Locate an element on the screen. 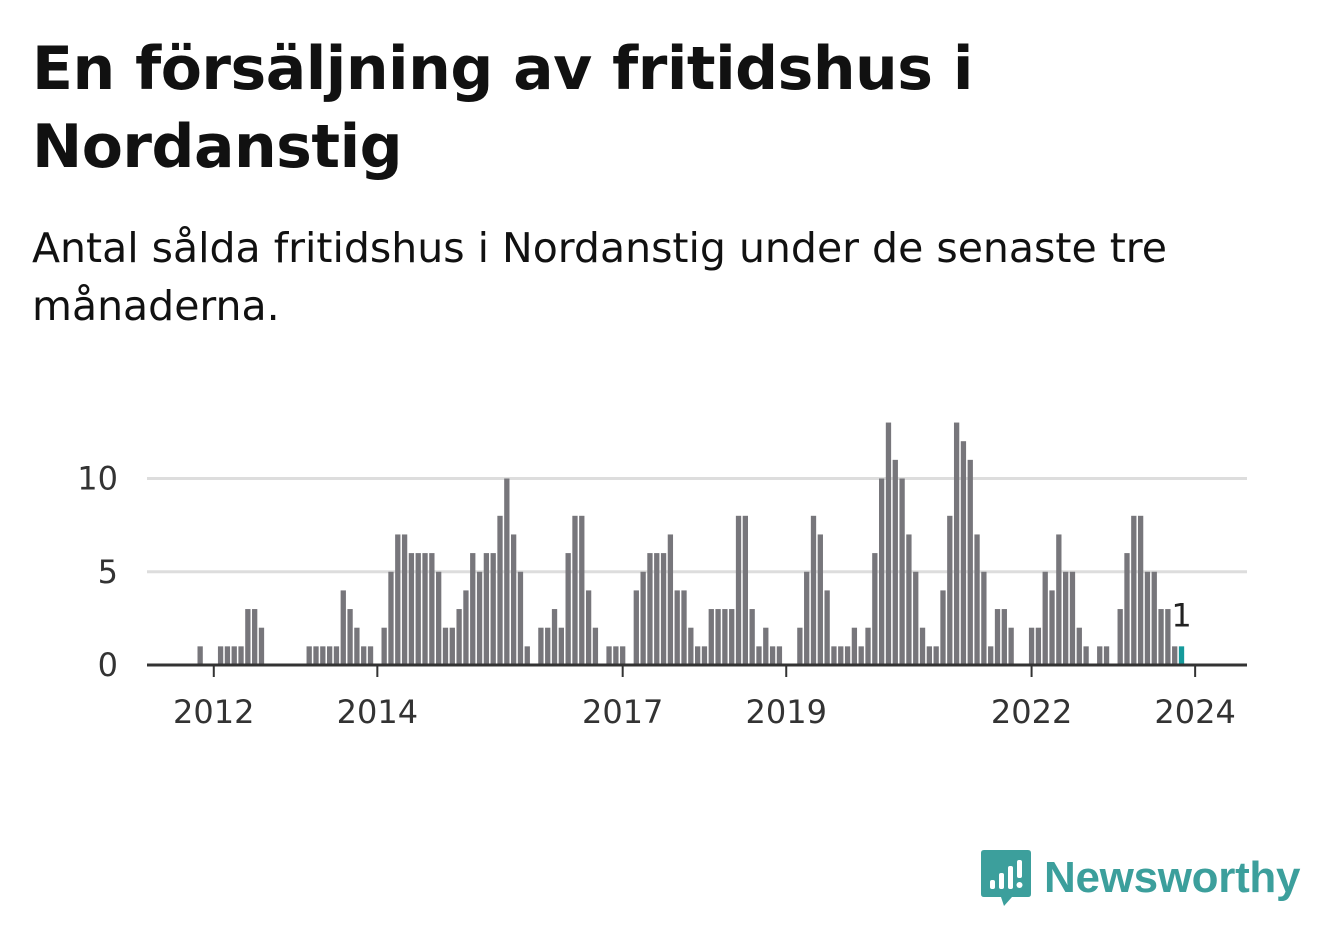 This screenshot has width=1322, height=939. x-tick-label: 2019 is located at coordinates (786, 712).